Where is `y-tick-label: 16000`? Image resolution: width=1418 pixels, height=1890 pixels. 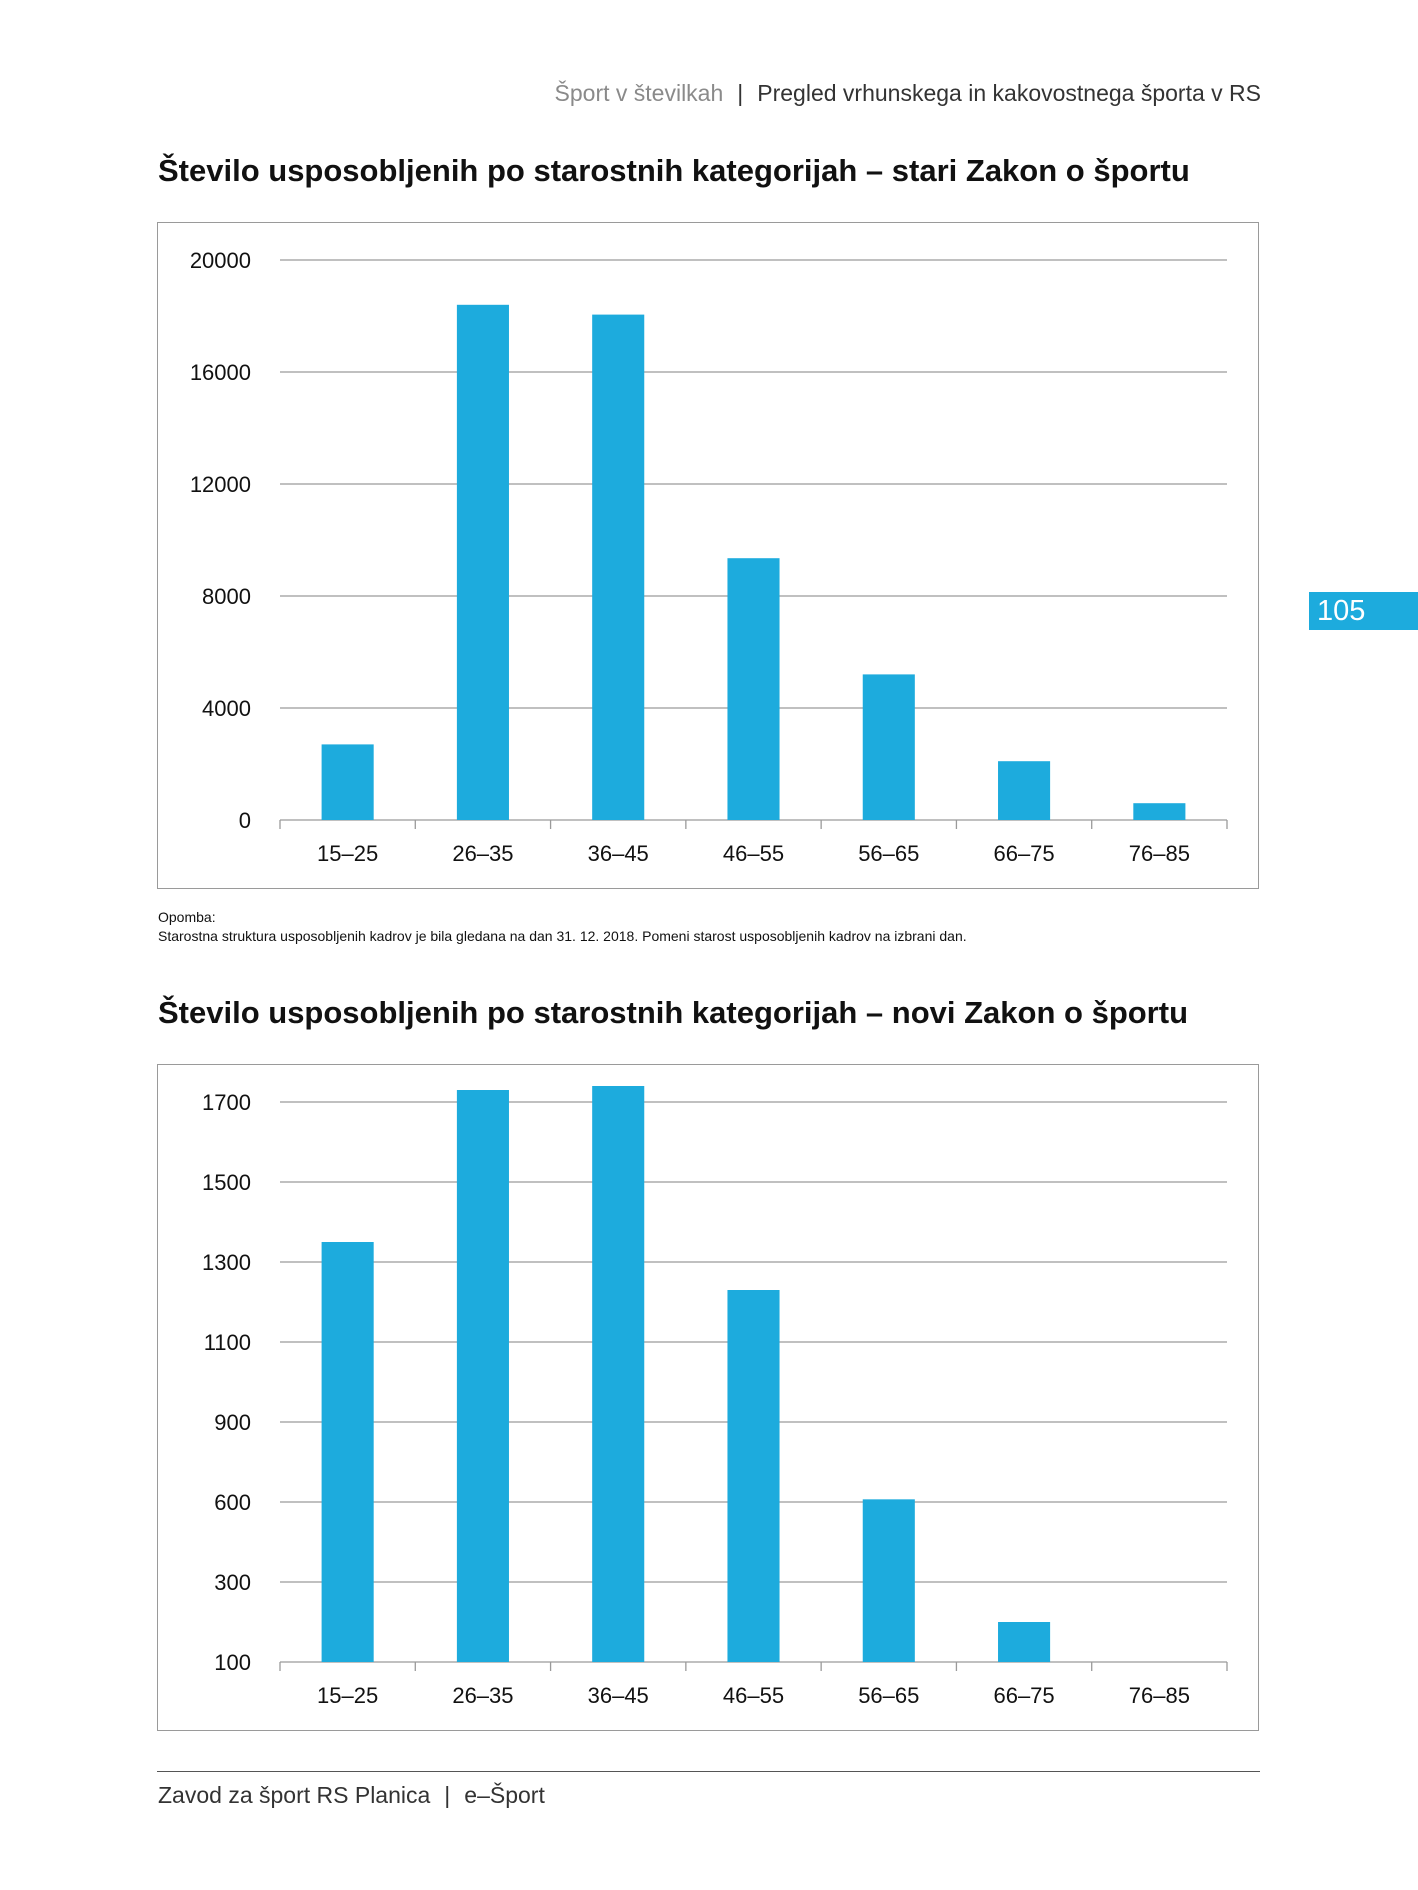 y-tick-label: 16000 is located at coordinates (220, 372).